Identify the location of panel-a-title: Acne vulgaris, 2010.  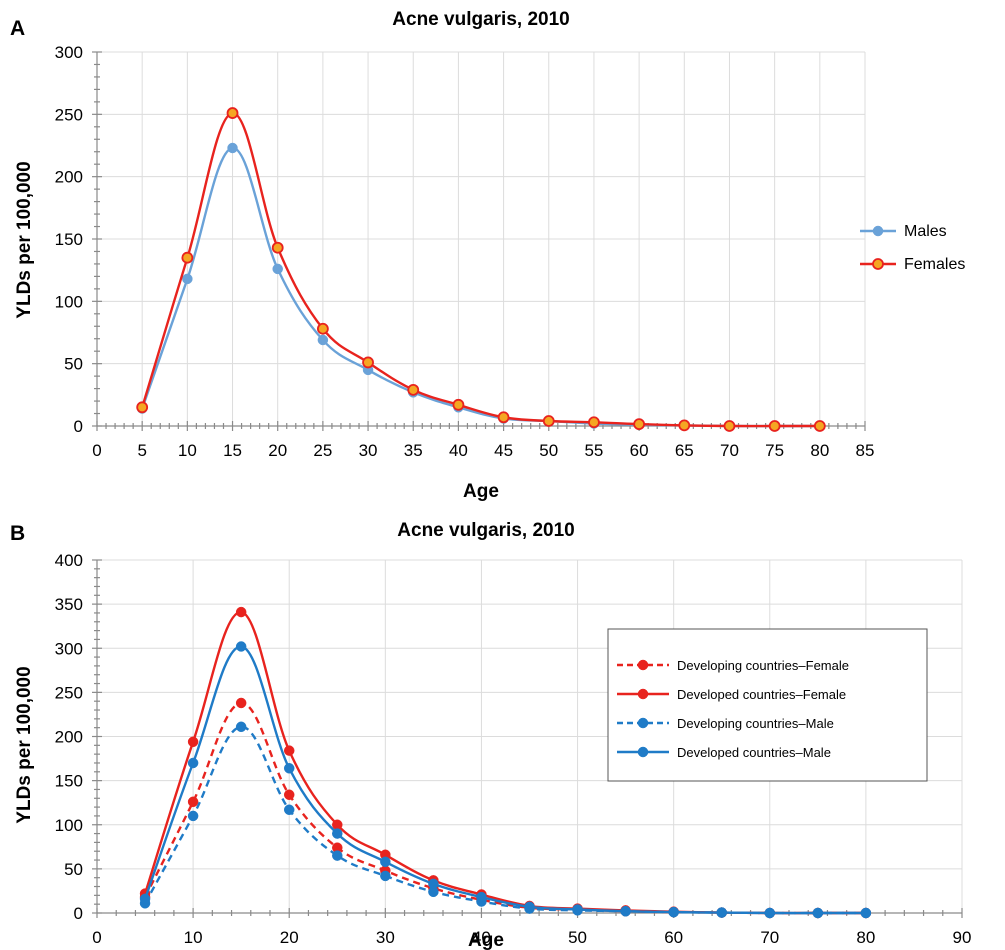
(480, 19).